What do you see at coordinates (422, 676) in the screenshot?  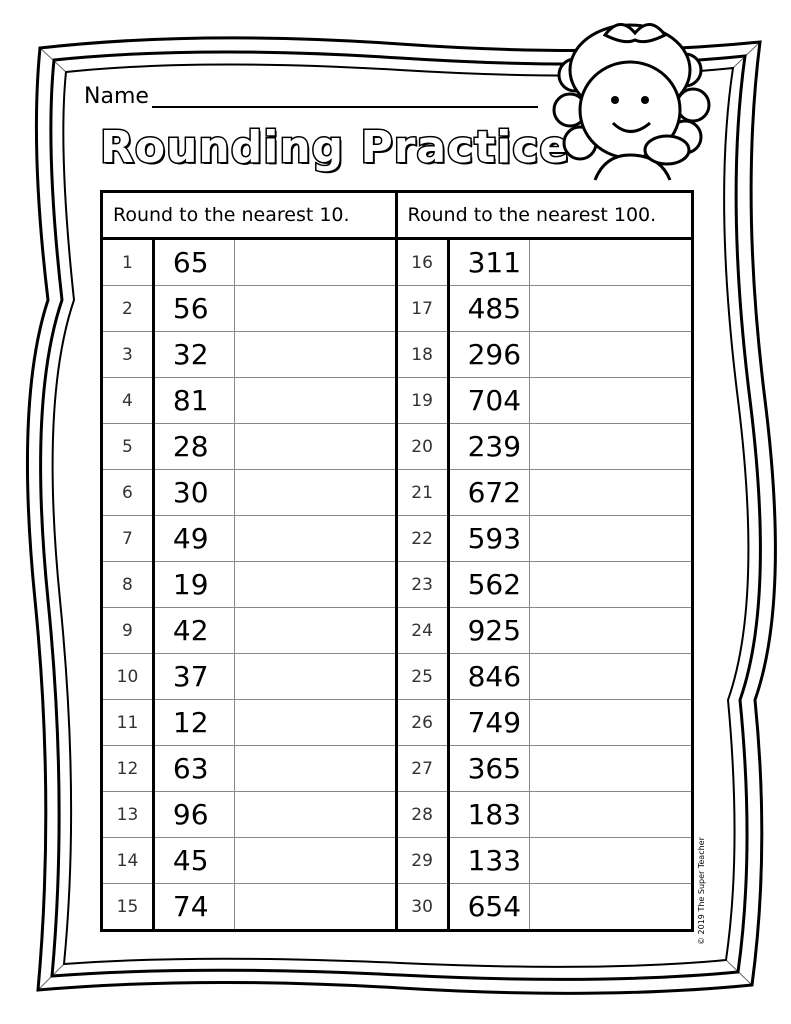 I see `problem-number: 25` at bounding box center [422, 676].